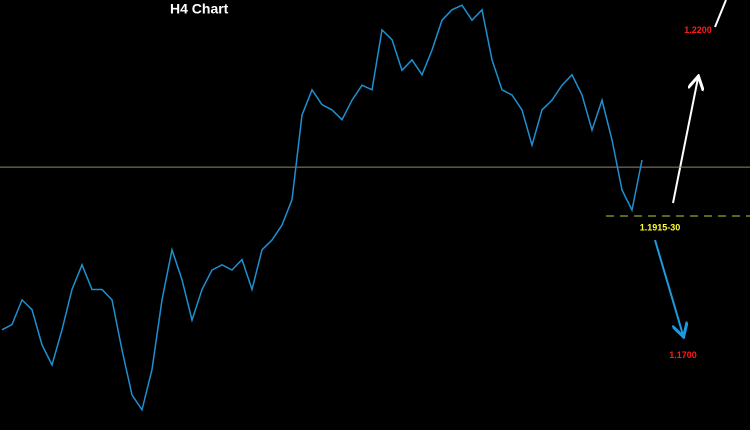  I want to click on price-label: 1.2200, so click(698, 30).